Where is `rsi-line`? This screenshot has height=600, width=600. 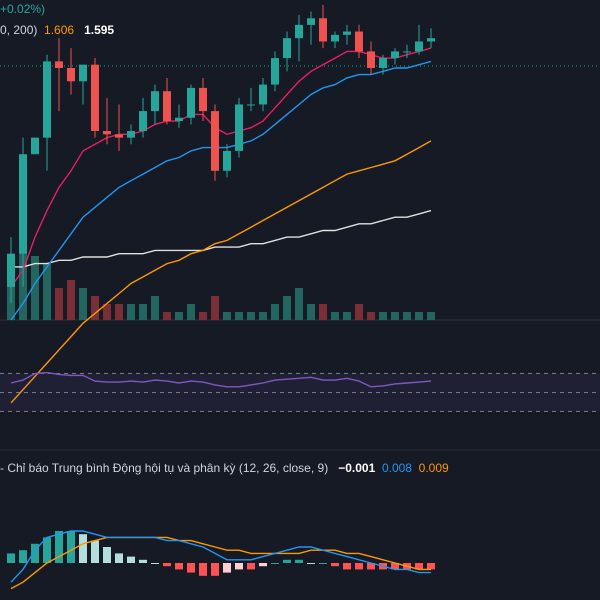
rsi-line is located at coordinates (221, 379).